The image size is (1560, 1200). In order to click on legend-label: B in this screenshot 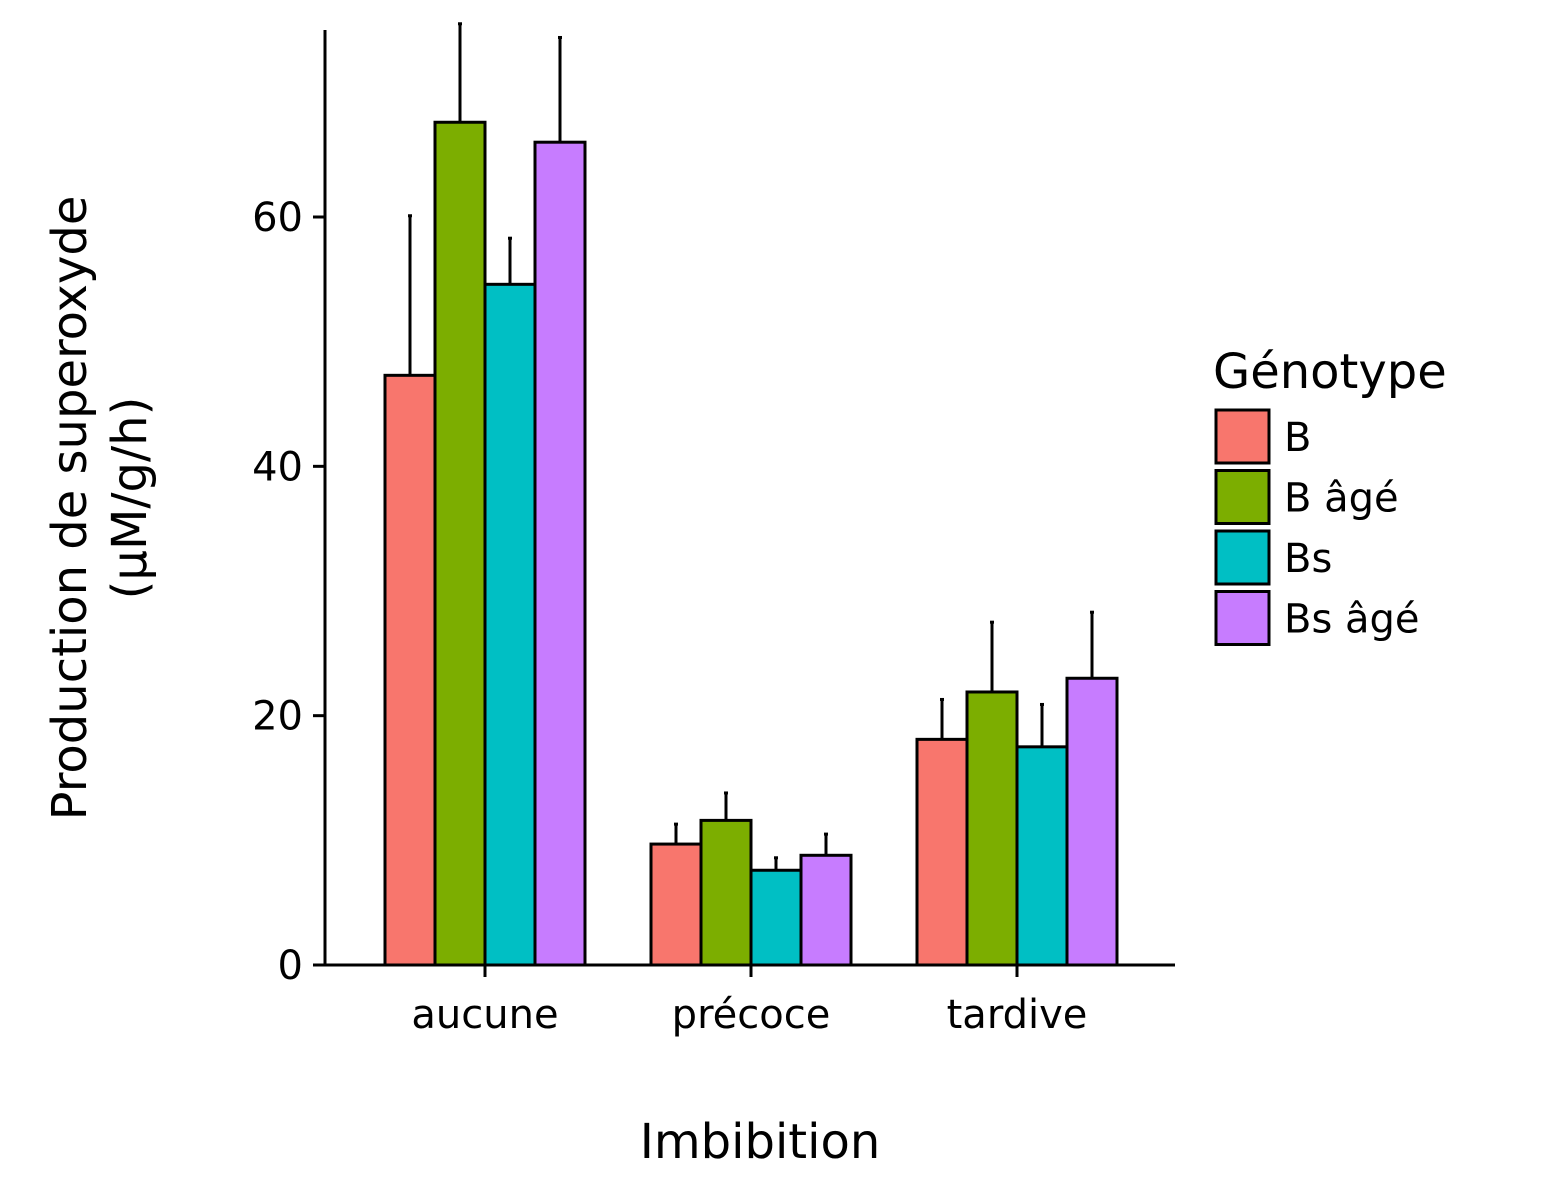, I will do `click(1297, 438)`.